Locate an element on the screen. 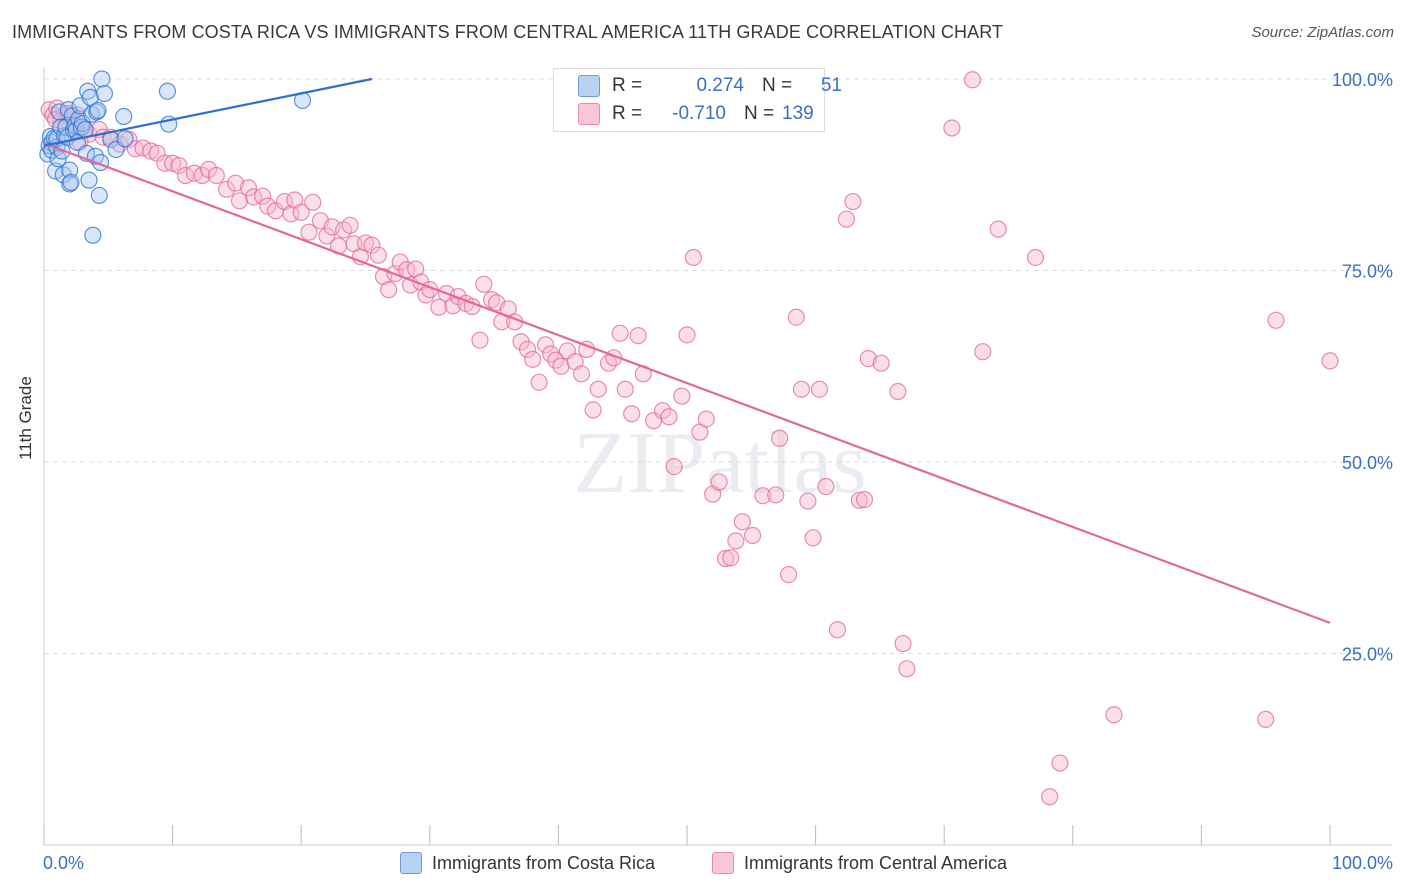 The width and height of the screenshot is (1406, 892). legend-item-costa-rica: Immigrants from Costa Rica is located at coordinates (527, 863).